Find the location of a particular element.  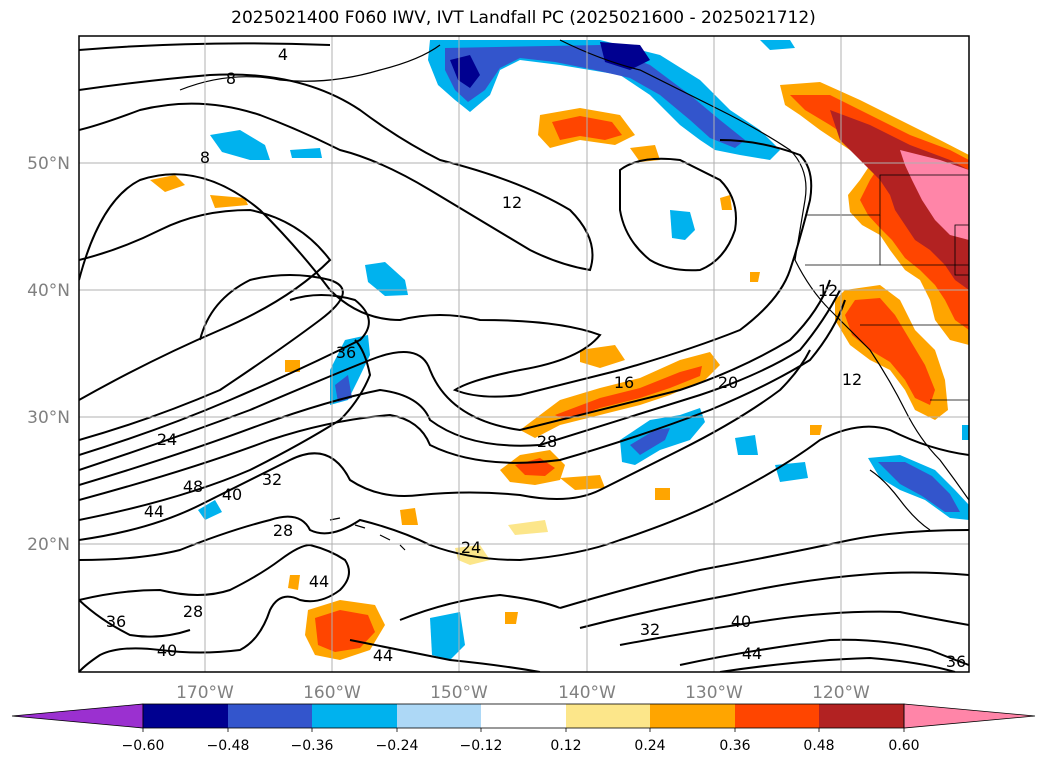

colorbar-extend-high is located at coordinates (969, 716).